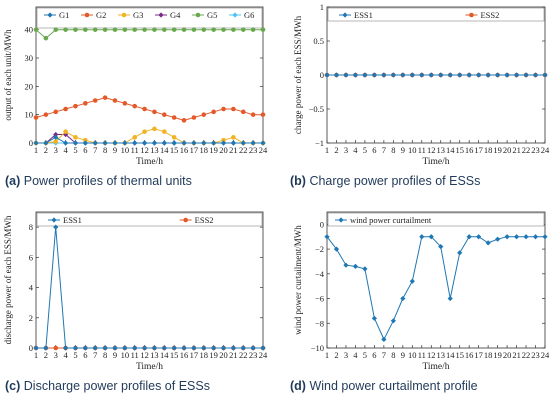  What do you see at coordinates (263, 150) in the screenshot?
I see `x-tick-label: 24` at bounding box center [263, 150].